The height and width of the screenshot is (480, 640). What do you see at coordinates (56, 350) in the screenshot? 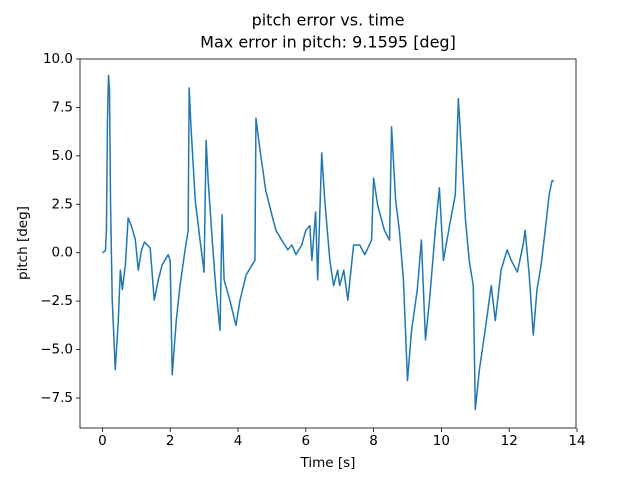
I see `y-tick-label: −5.0` at bounding box center [56, 350].